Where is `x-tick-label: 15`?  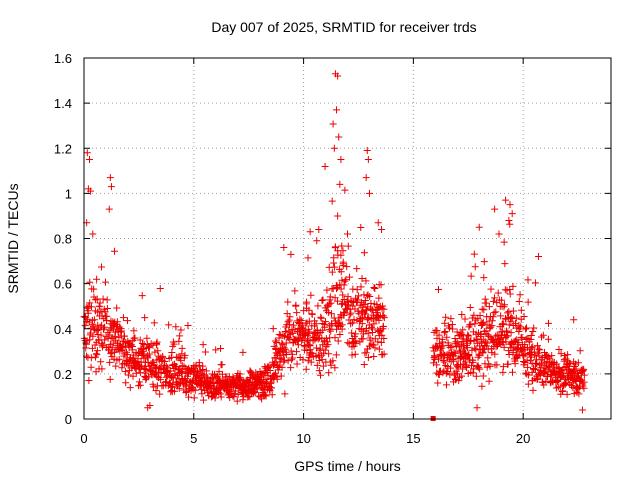 x-tick-label: 15 is located at coordinates (413, 438).